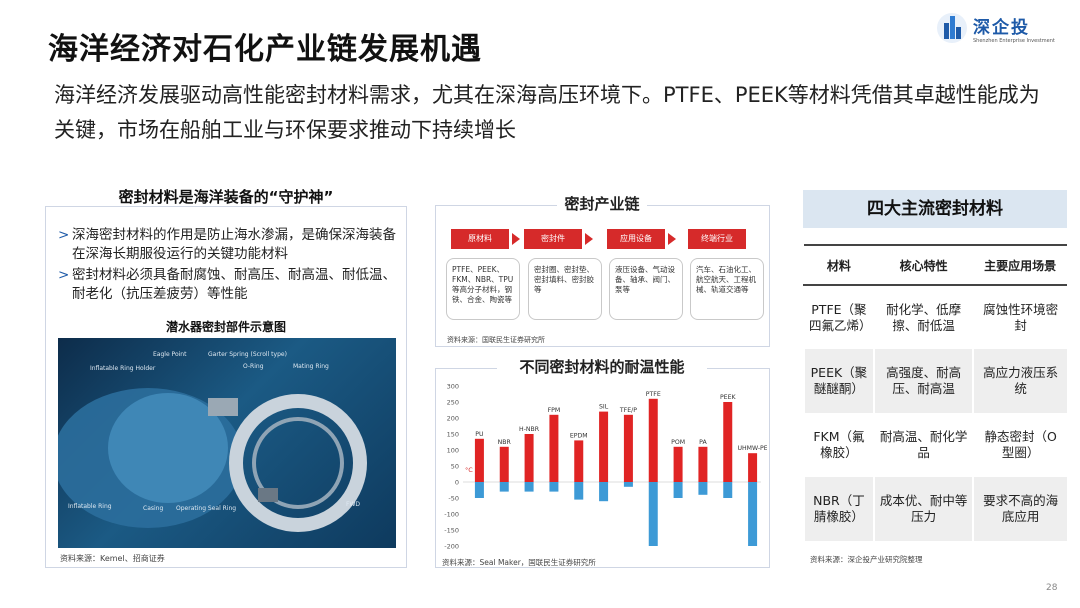  I want to click on bullet-item: > 密封材料必须具备耐腐蚀、耐高压、耐高温、耐低温、耐老化（抗压差疲劳）等性能, so click(227, 284).